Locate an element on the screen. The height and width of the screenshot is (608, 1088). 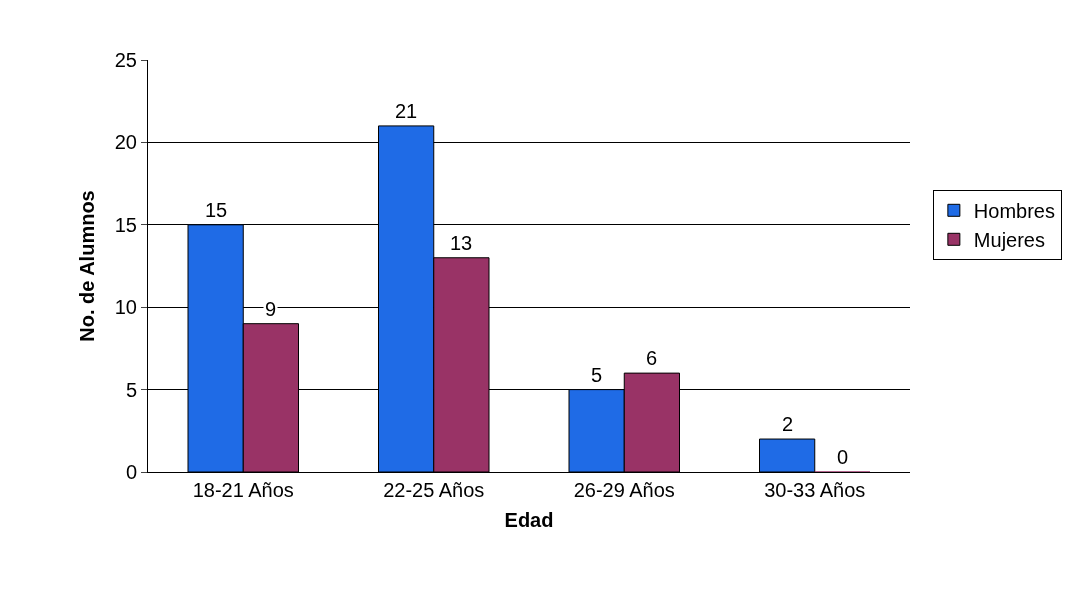
data-label: 13 is located at coordinates (461, 243).